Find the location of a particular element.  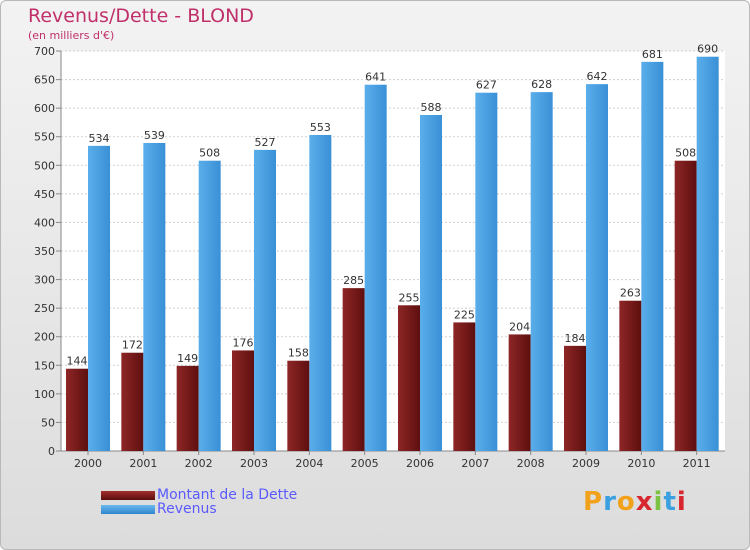

data-label-revenue: 539 is located at coordinates (154, 135).